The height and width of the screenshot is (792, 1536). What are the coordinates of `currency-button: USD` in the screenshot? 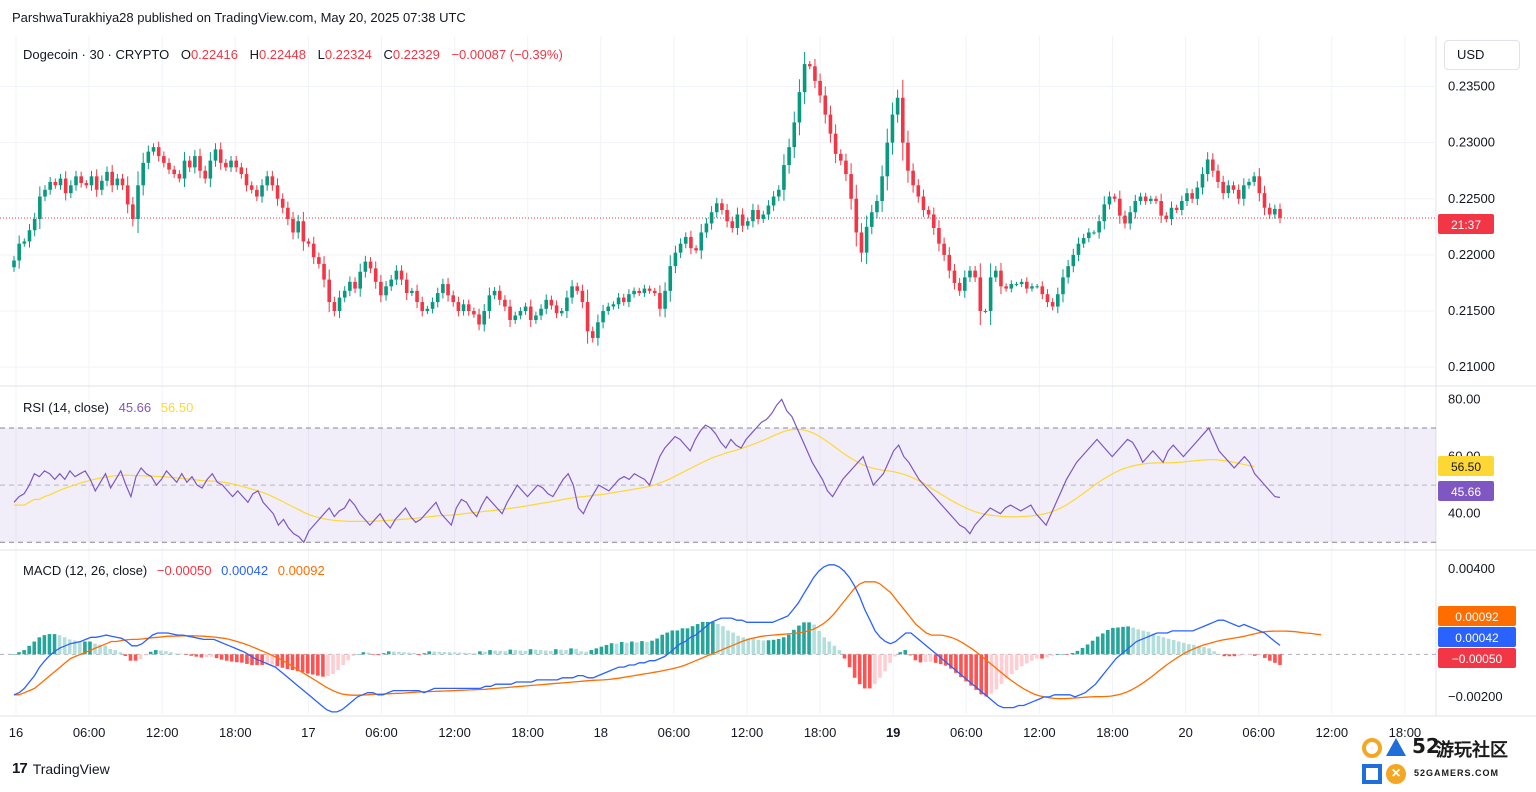 It's located at (1482, 55).